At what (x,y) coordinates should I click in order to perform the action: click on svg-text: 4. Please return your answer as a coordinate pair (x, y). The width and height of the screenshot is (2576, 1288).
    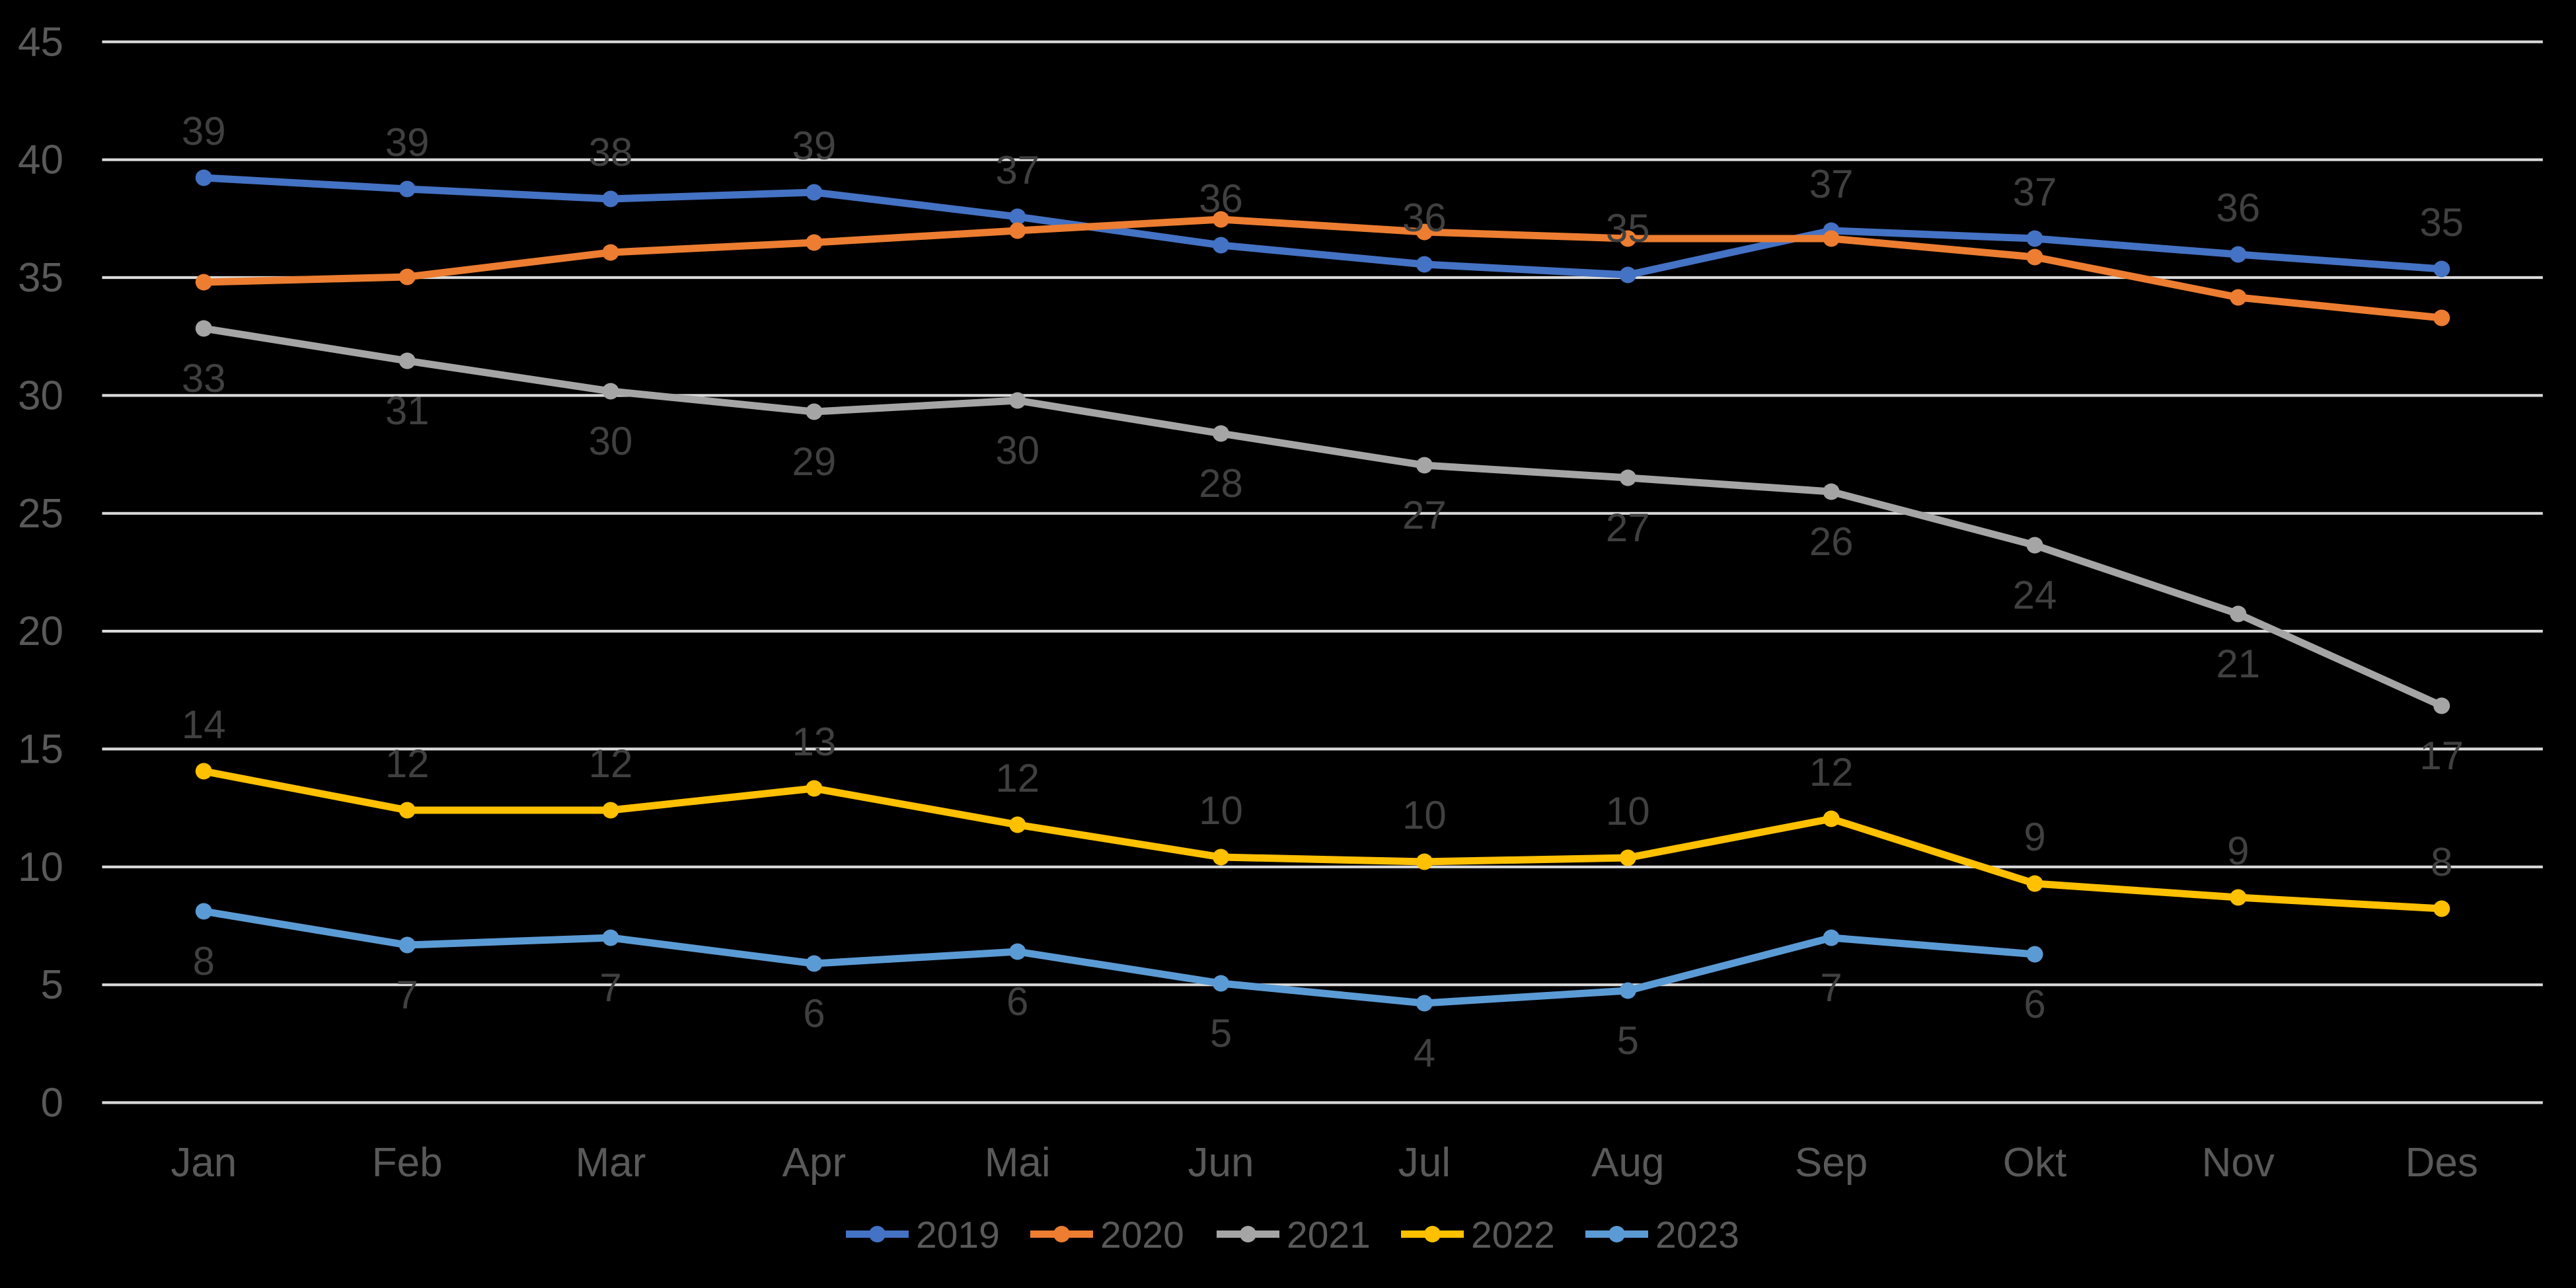
    Looking at the image, I should click on (1424, 1053).